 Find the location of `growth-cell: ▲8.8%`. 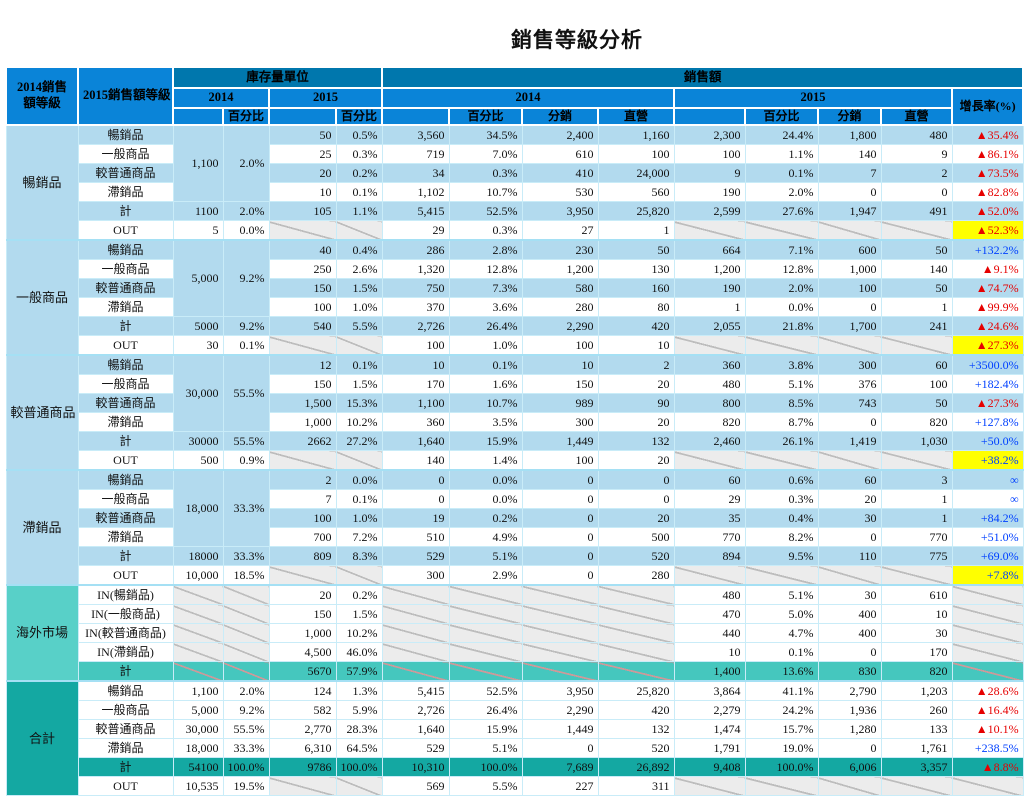

growth-cell: ▲8.8% is located at coordinates (987, 767).